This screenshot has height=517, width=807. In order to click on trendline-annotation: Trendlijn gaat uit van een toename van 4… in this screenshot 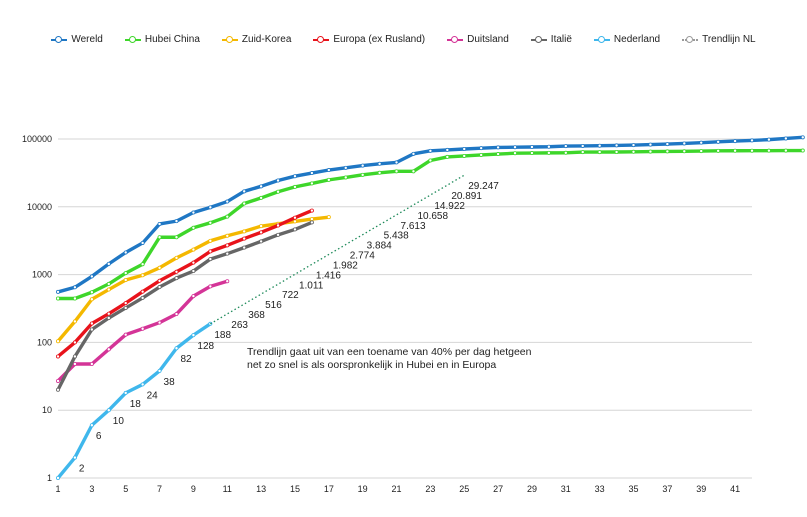, I will do `click(397, 359)`.